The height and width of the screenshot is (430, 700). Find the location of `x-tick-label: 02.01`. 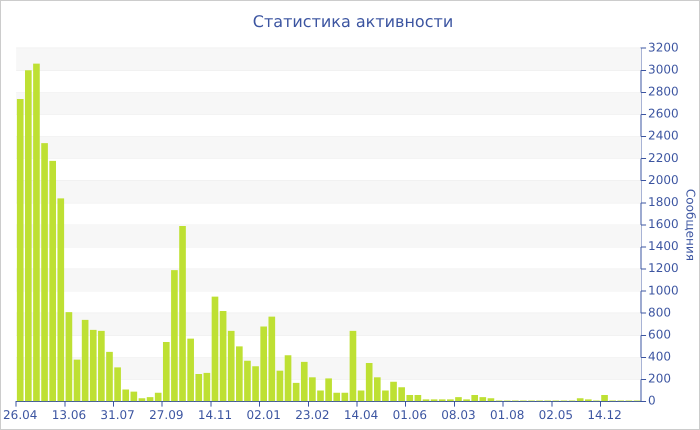

x-tick-label: 02.01 is located at coordinates (263, 415).